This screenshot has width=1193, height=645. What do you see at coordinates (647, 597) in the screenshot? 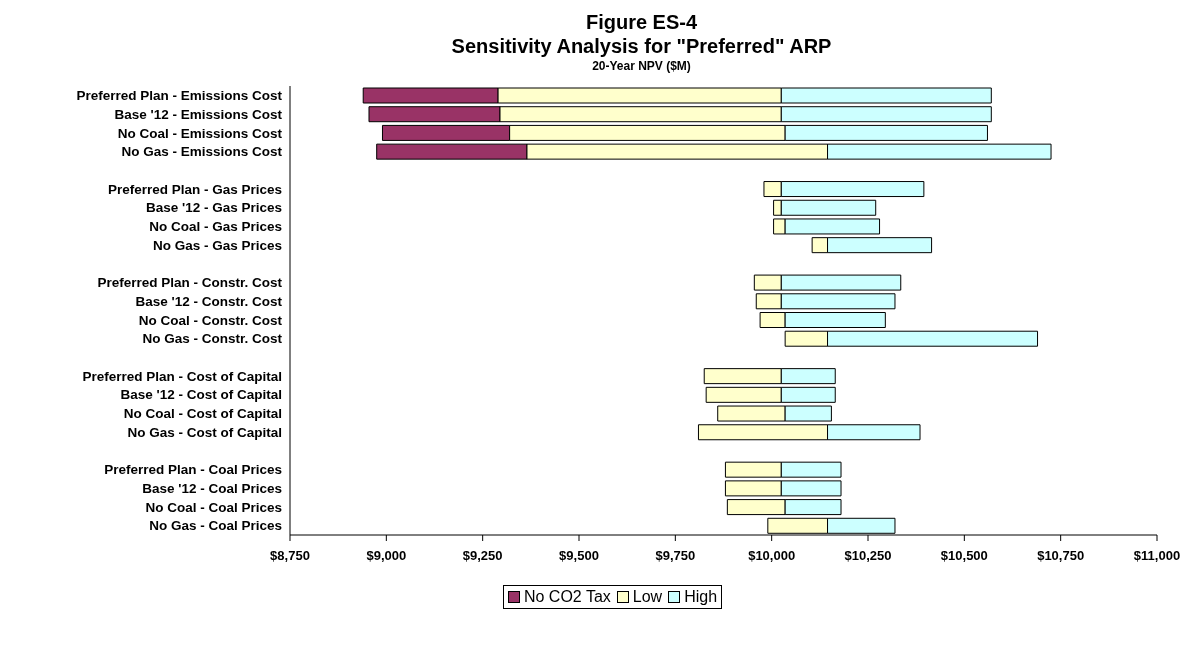
I see `legend-label: Low` at bounding box center [647, 597].